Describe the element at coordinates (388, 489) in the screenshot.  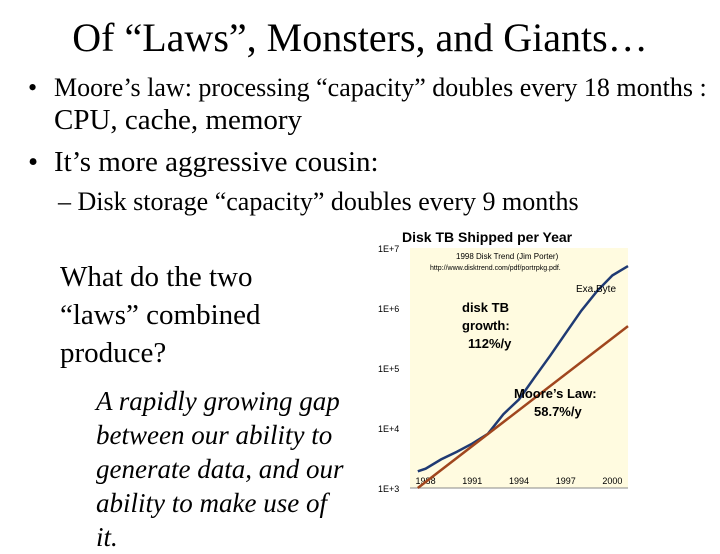
I see `y-tick-label: 1E+3` at that location.